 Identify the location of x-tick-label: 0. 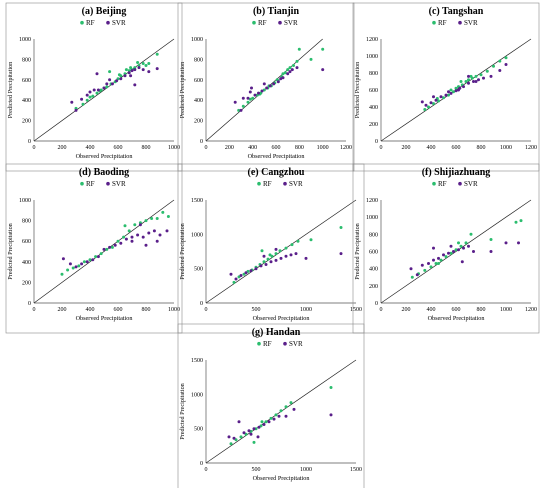
(34, 310).